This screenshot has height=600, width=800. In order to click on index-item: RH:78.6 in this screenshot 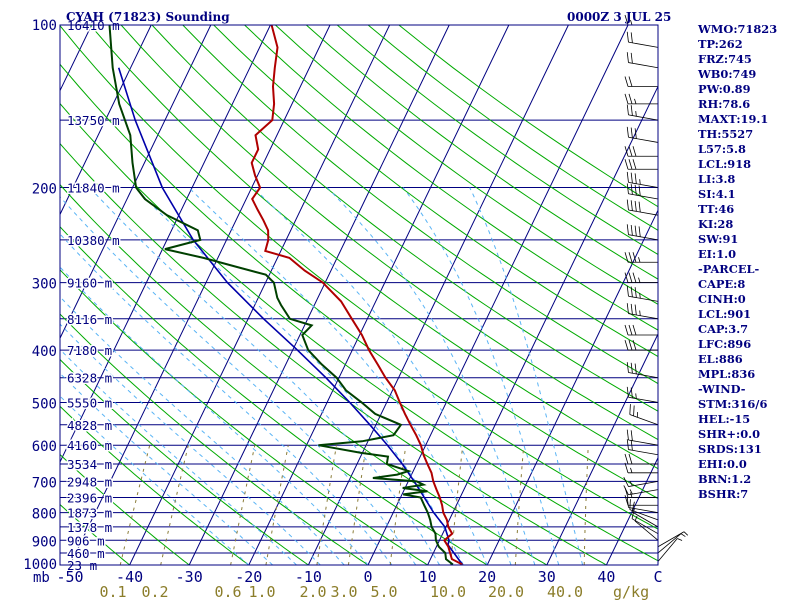, I will do `click(724, 104)`.